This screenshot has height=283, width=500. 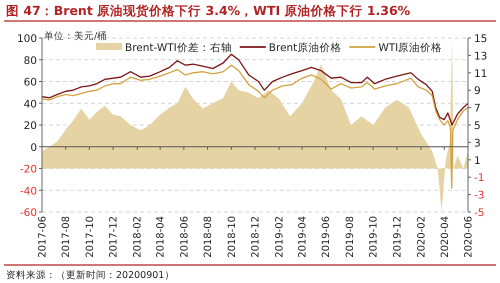 What do you see at coordinates (481, 74) in the screenshot?
I see `y2-tick-label: 11` at bounding box center [481, 74].